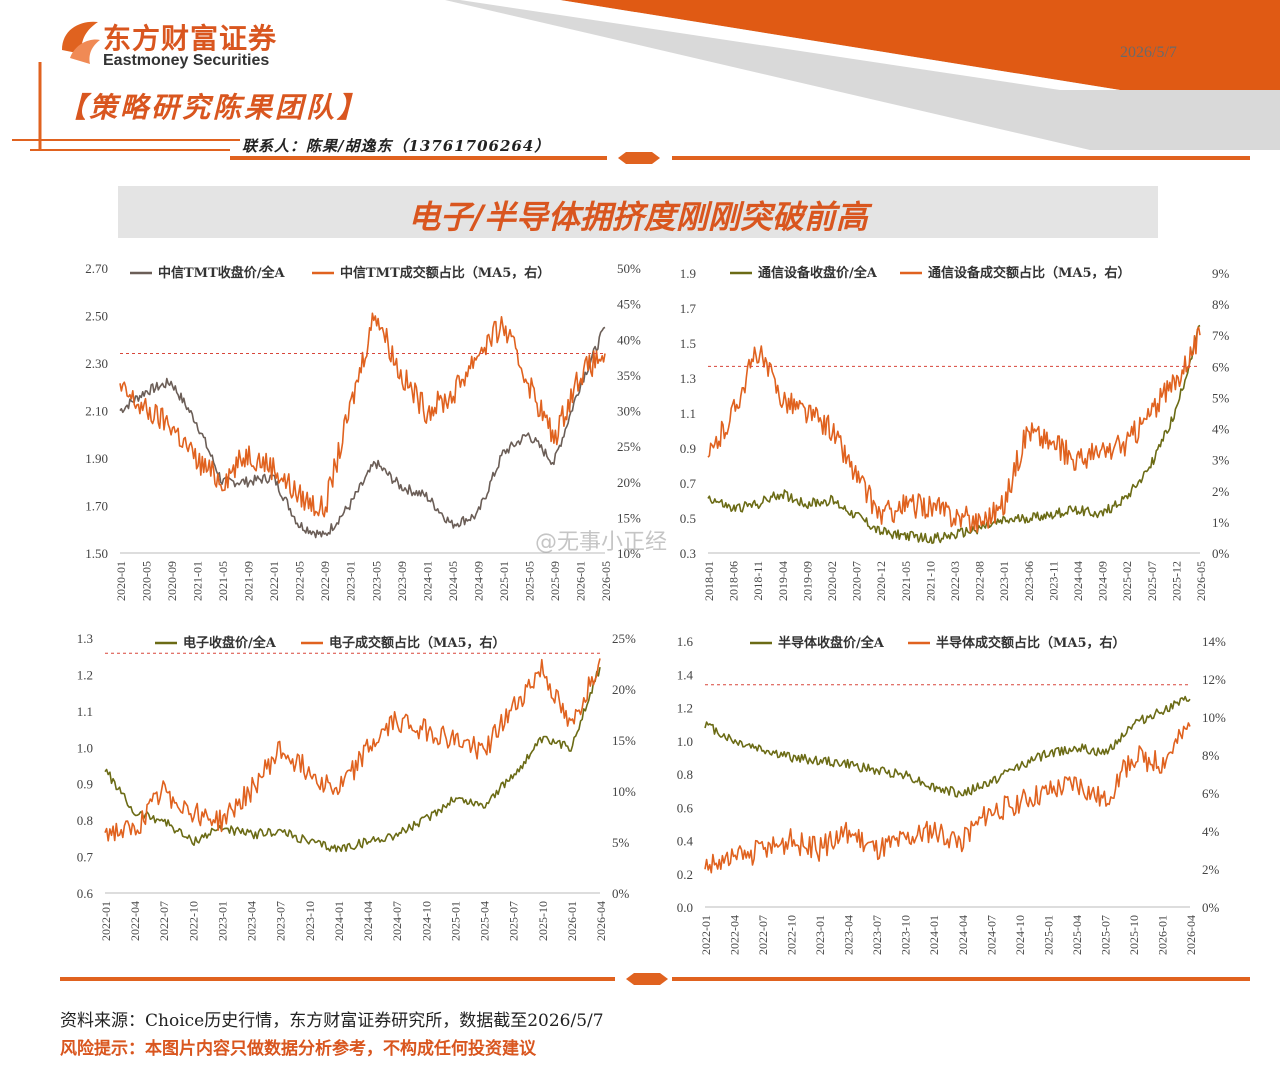 This screenshot has width=1280, height=1072. Describe the element at coordinates (629, 375) in the screenshot. I see `y2-tick-label: 35%` at that location.